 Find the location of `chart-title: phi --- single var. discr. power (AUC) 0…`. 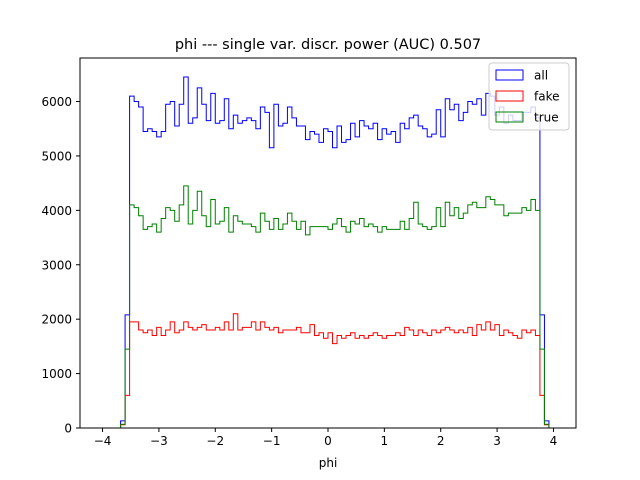

chart-title: phi --- single var. discr. power (AUC) 0… is located at coordinates (328, 45).